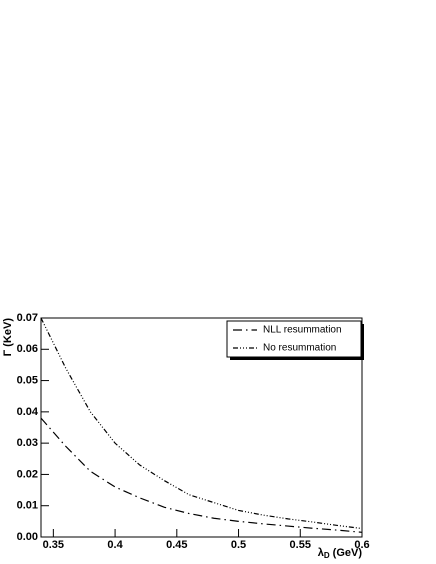  I want to click on legend-label: NLL resummation, so click(302, 330).